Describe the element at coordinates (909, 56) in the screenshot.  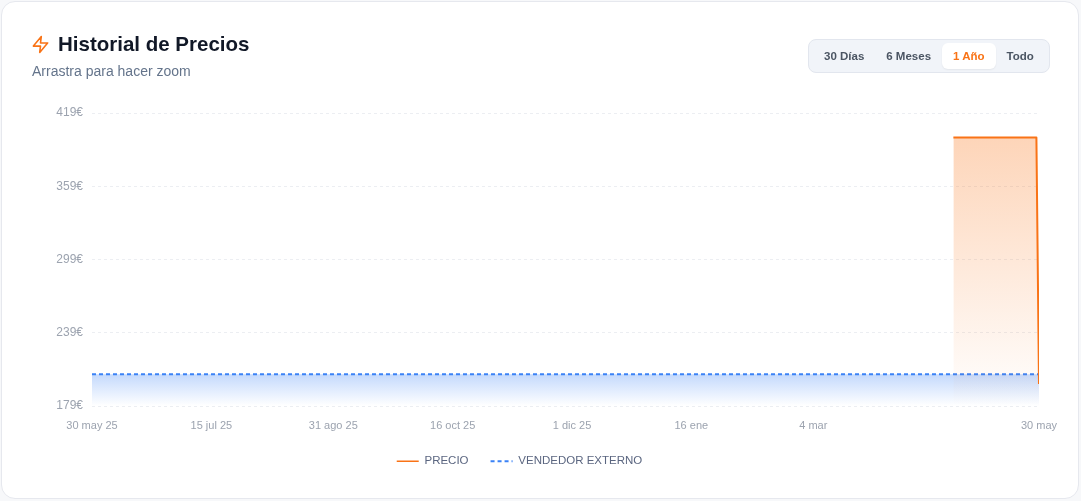
I see `range-button: 6 Meses` at that location.